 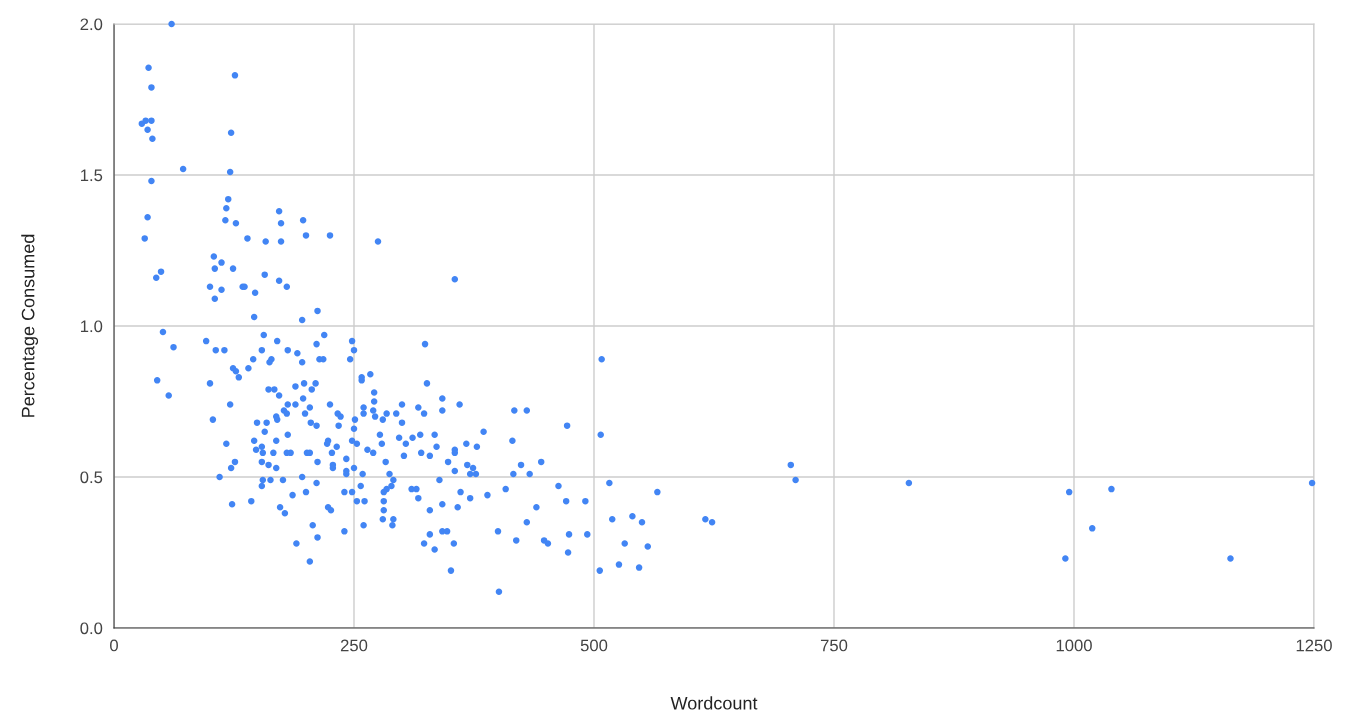 What do you see at coordinates (91, 477) in the screenshot?
I see `y-tick-label: 0.5` at bounding box center [91, 477].